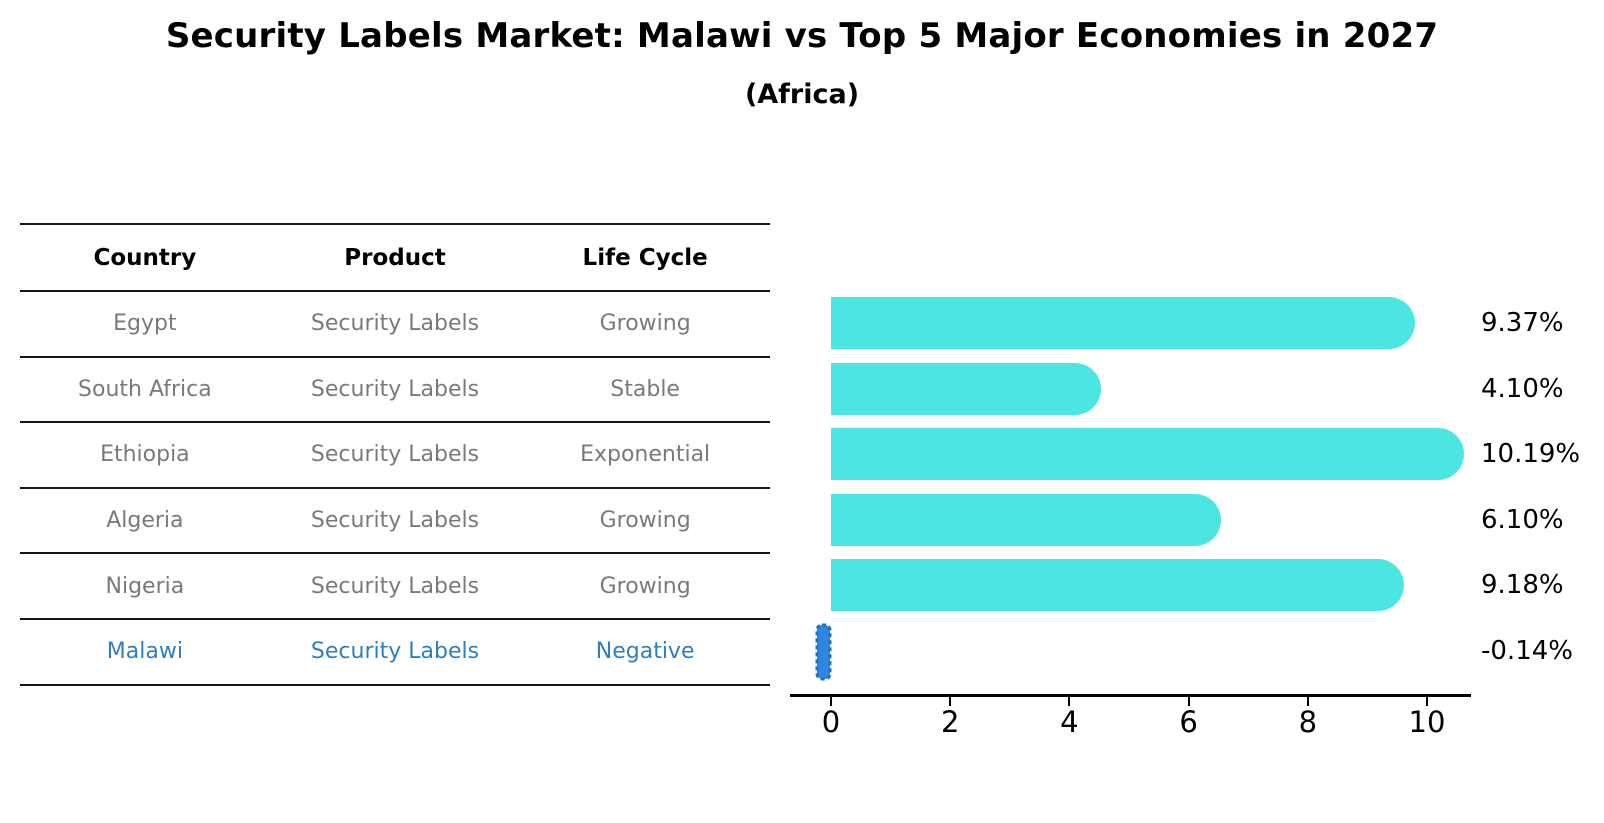  Describe the element at coordinates (145, 324) in the screenshot. I see `country-cell: Egypt` at that location.